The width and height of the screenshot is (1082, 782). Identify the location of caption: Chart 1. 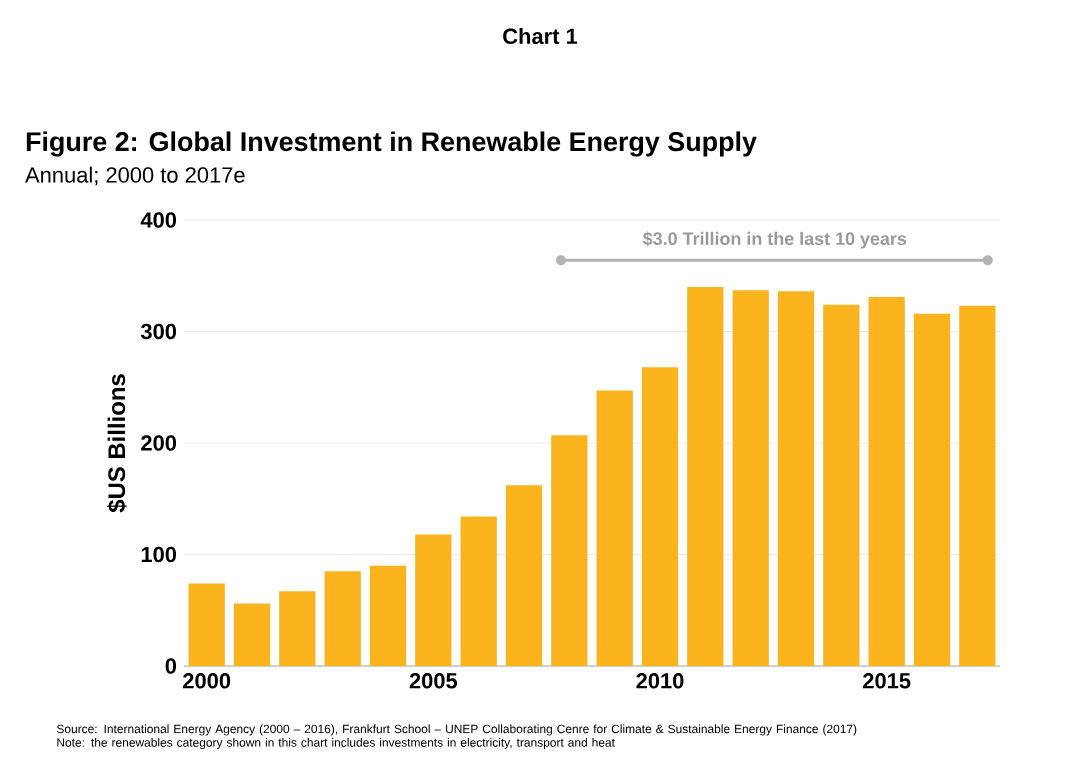
(540, 36).